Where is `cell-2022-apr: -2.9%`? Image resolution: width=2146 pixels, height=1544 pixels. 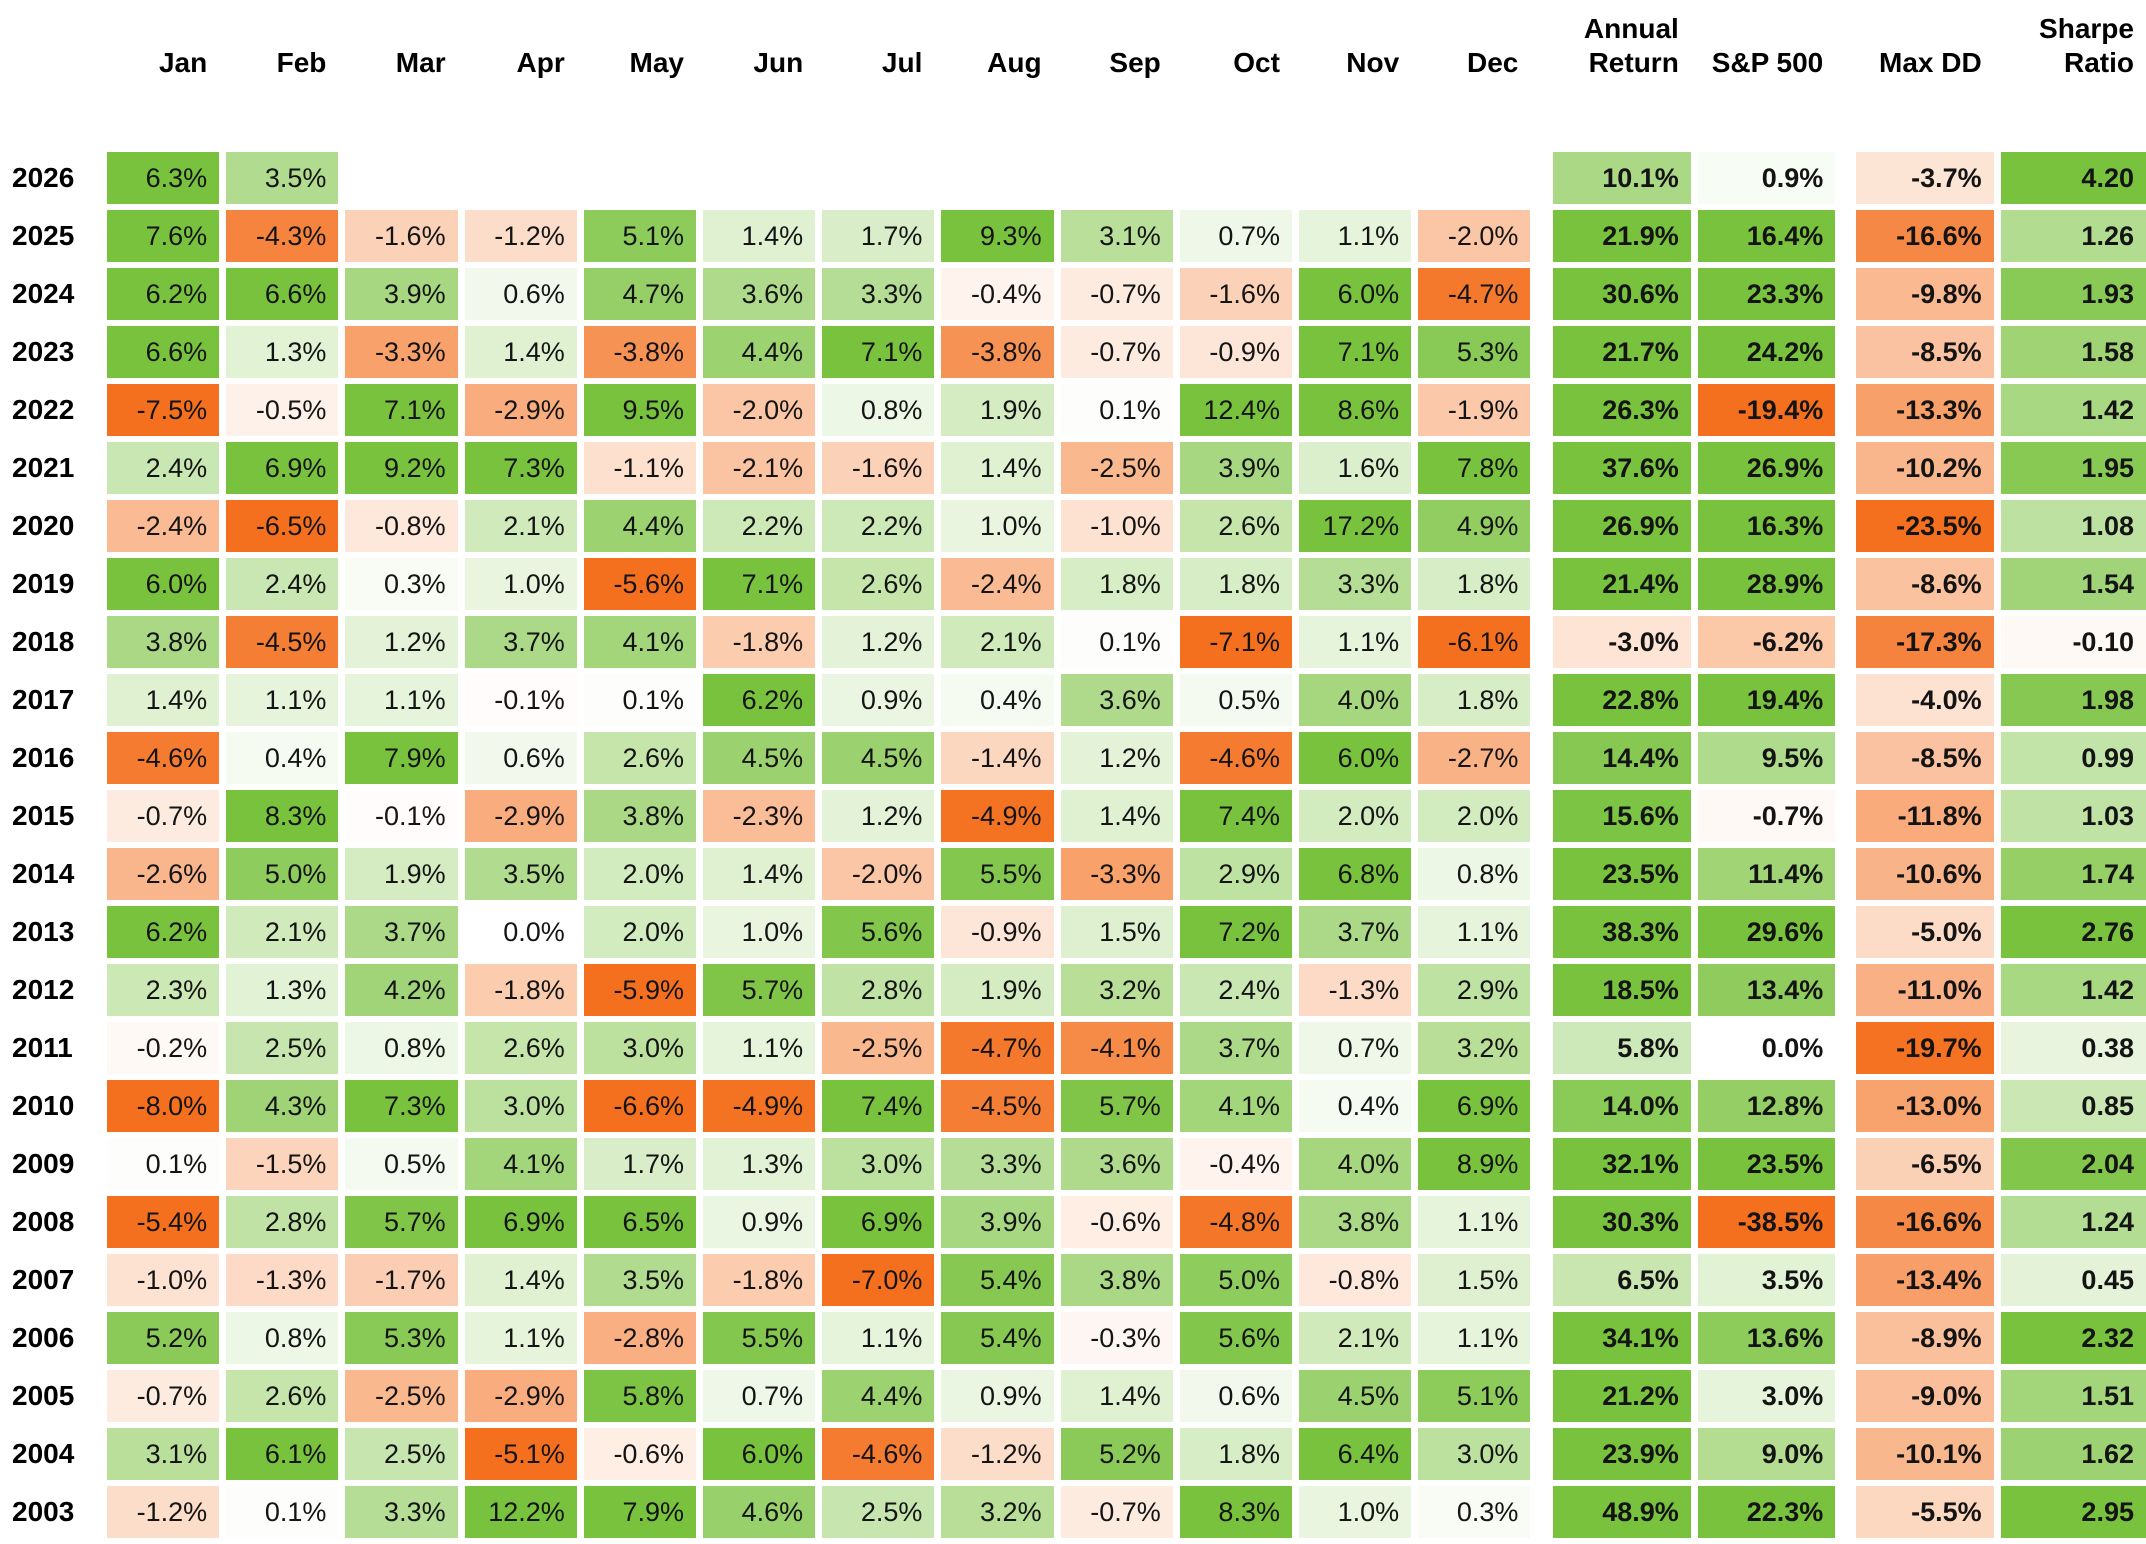
cell-2022-apr: -2.9% is located at coordinates (520, 410).